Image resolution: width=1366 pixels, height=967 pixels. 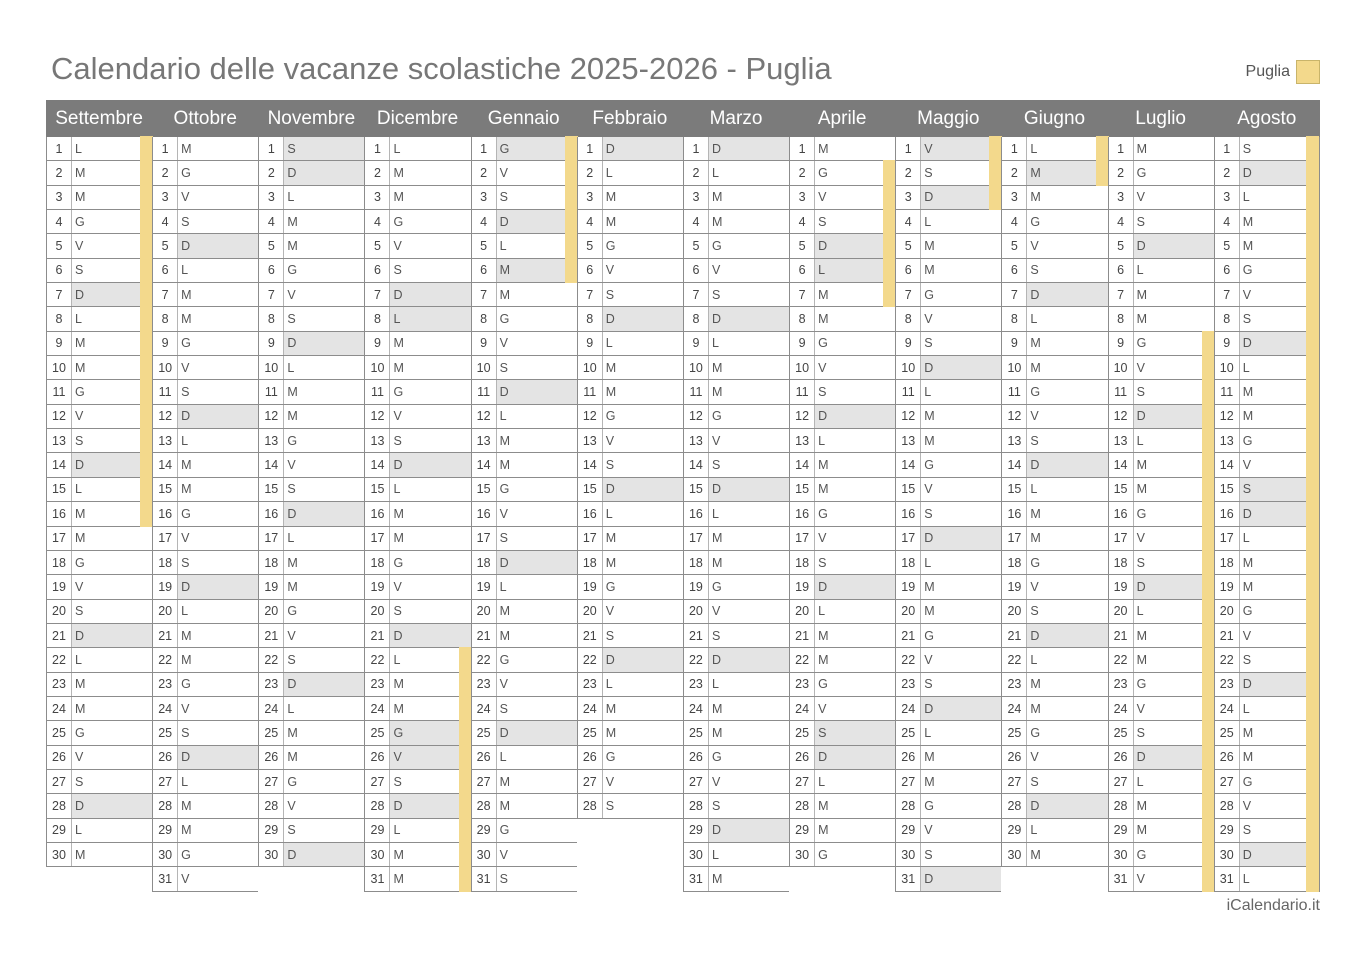 I want to click on day-number: 23, so click(x=1227, y=684).